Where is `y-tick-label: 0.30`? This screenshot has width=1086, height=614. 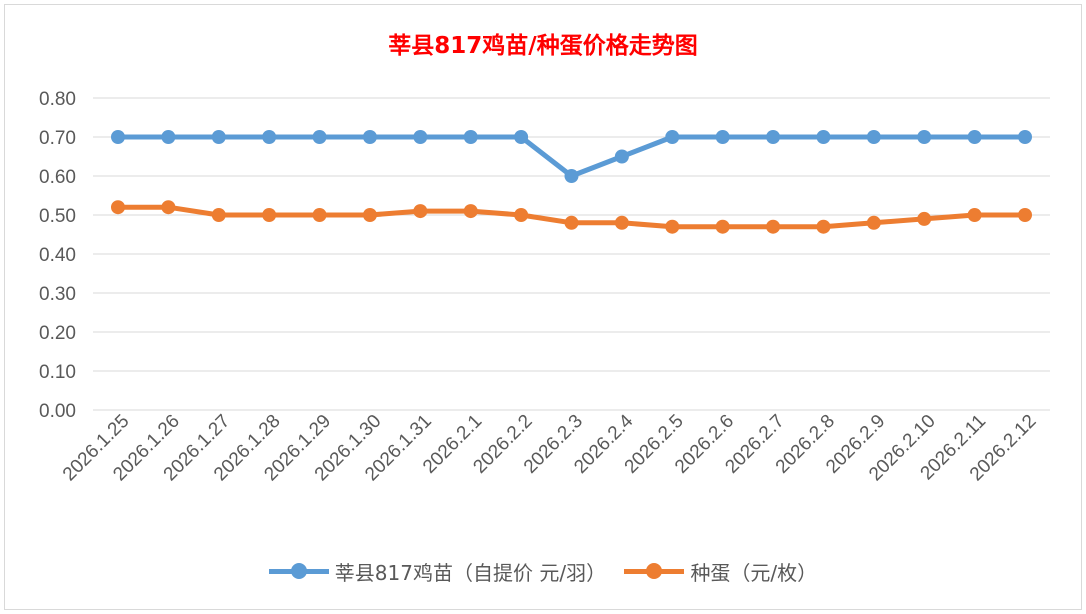 y-tick-label: 0.30 is located at coordinates (57, 294).